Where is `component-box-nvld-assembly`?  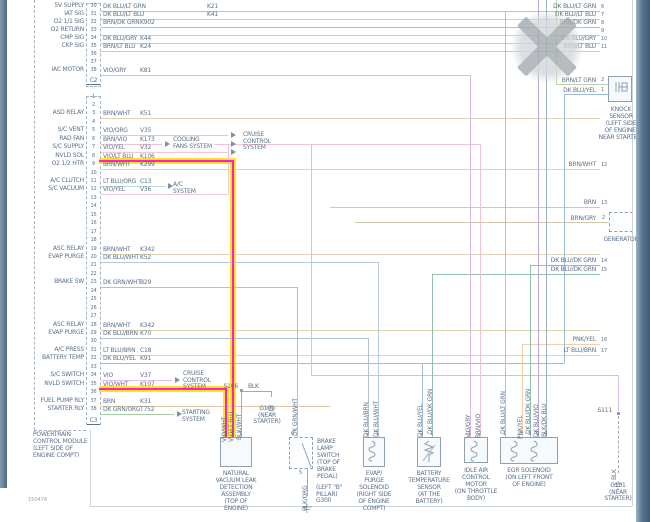
component-box-nvld-assembly is located at coordinates (236, 452).